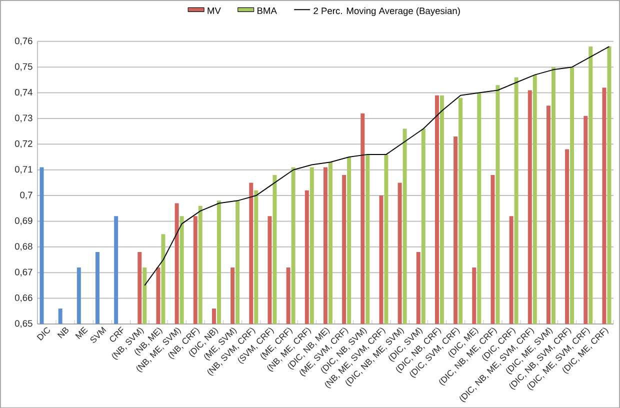 This screenshot has width=620, height=408. Describe the element at coordinates (23, 170) in the screenshot. I see `y-tick-label: 0,71` at that location.